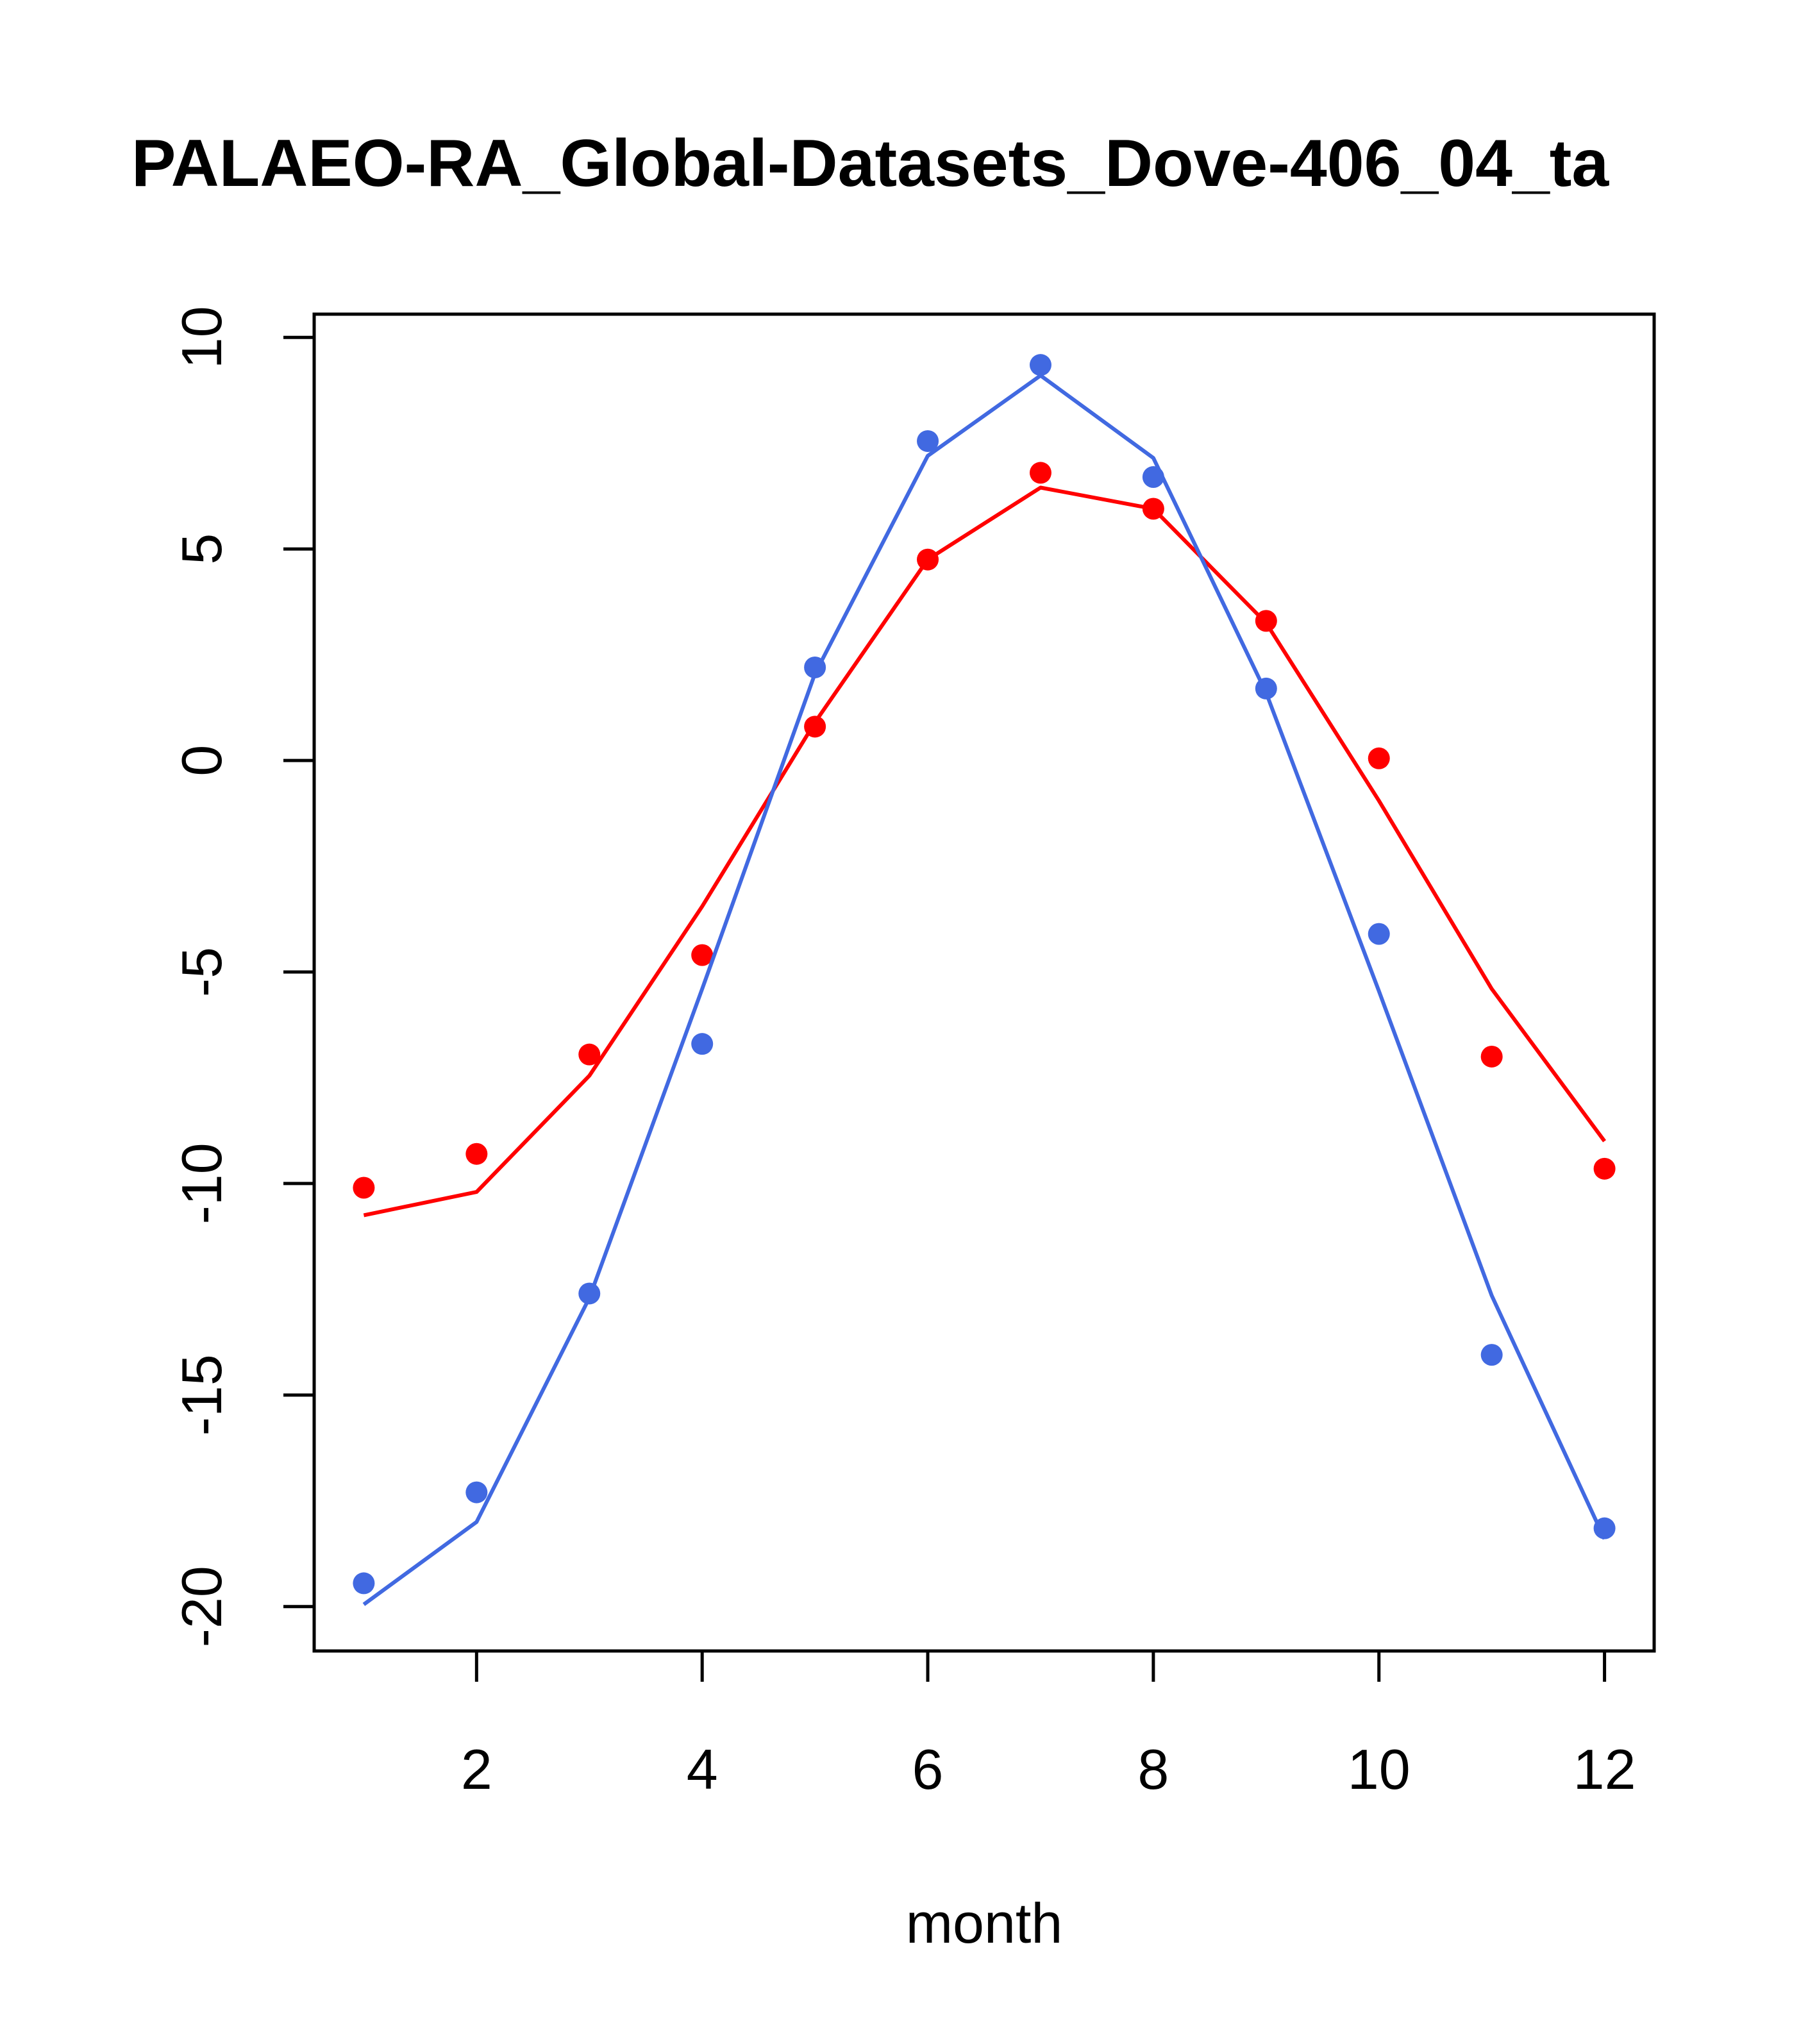  I want to click on y-tick-label: -5, so click(201, 972).